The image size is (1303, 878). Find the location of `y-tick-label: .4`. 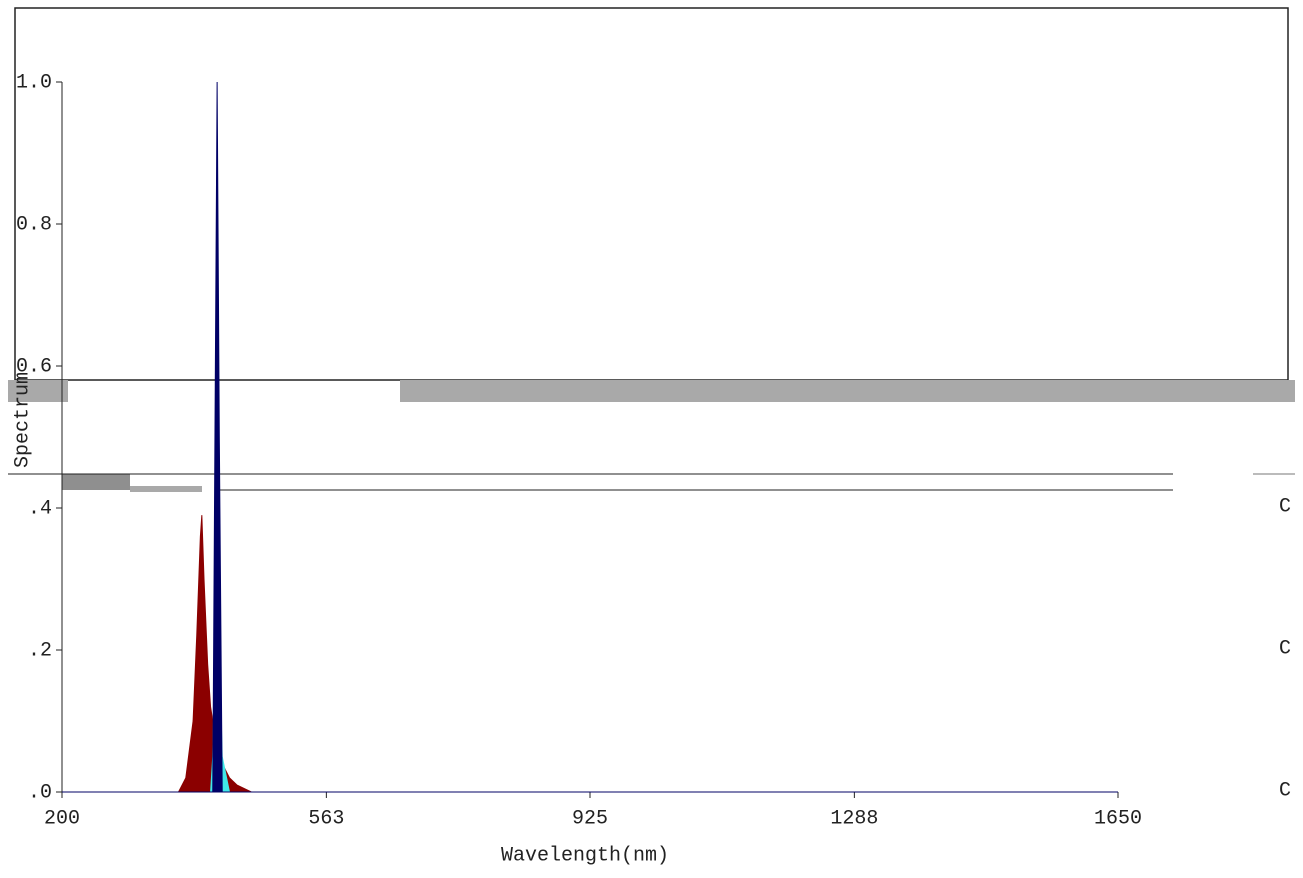

y-tick-label: .4 is located at coordinates (40, 508).